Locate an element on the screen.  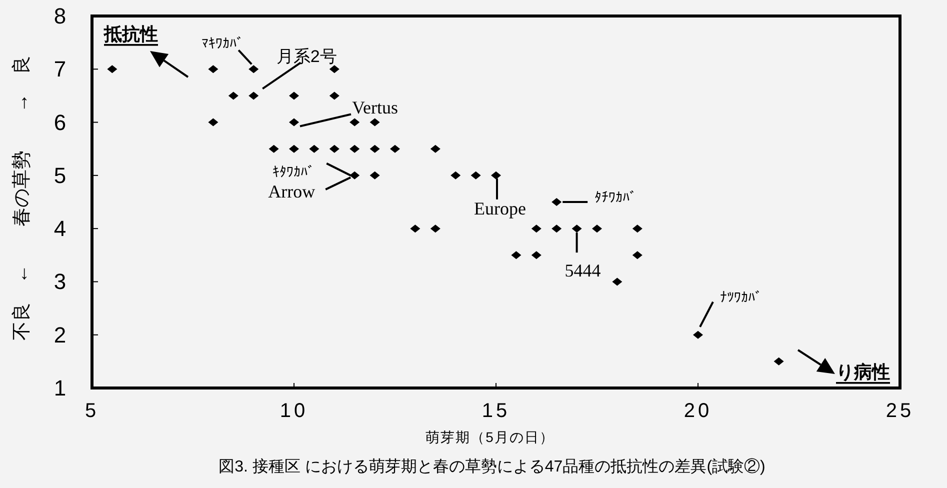
annotation: り病性 is located at coordinates (863, 372).